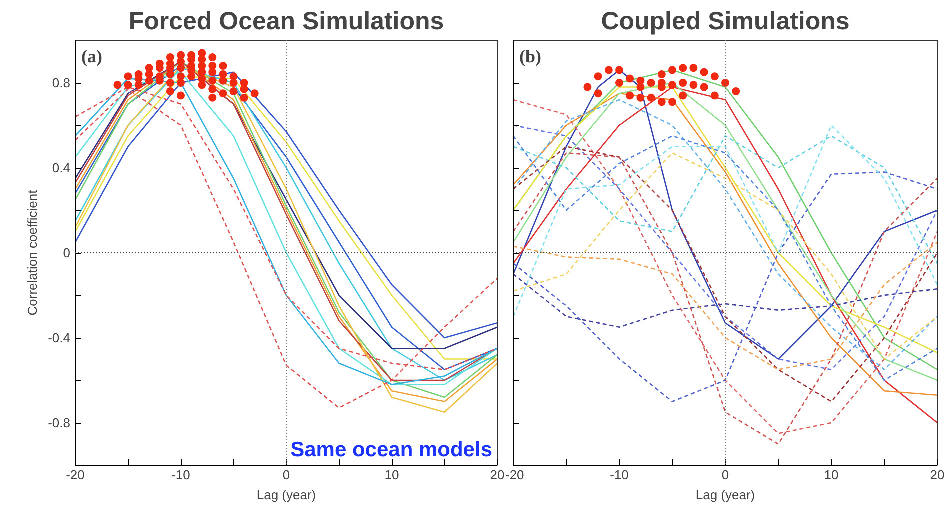 Image resolution: width=952 pixels, height=510 pixels. What do you see at coordinates (67, 253) in the screenshot?
I see `y-tick-label: 0` at bounding box center [67, 253].